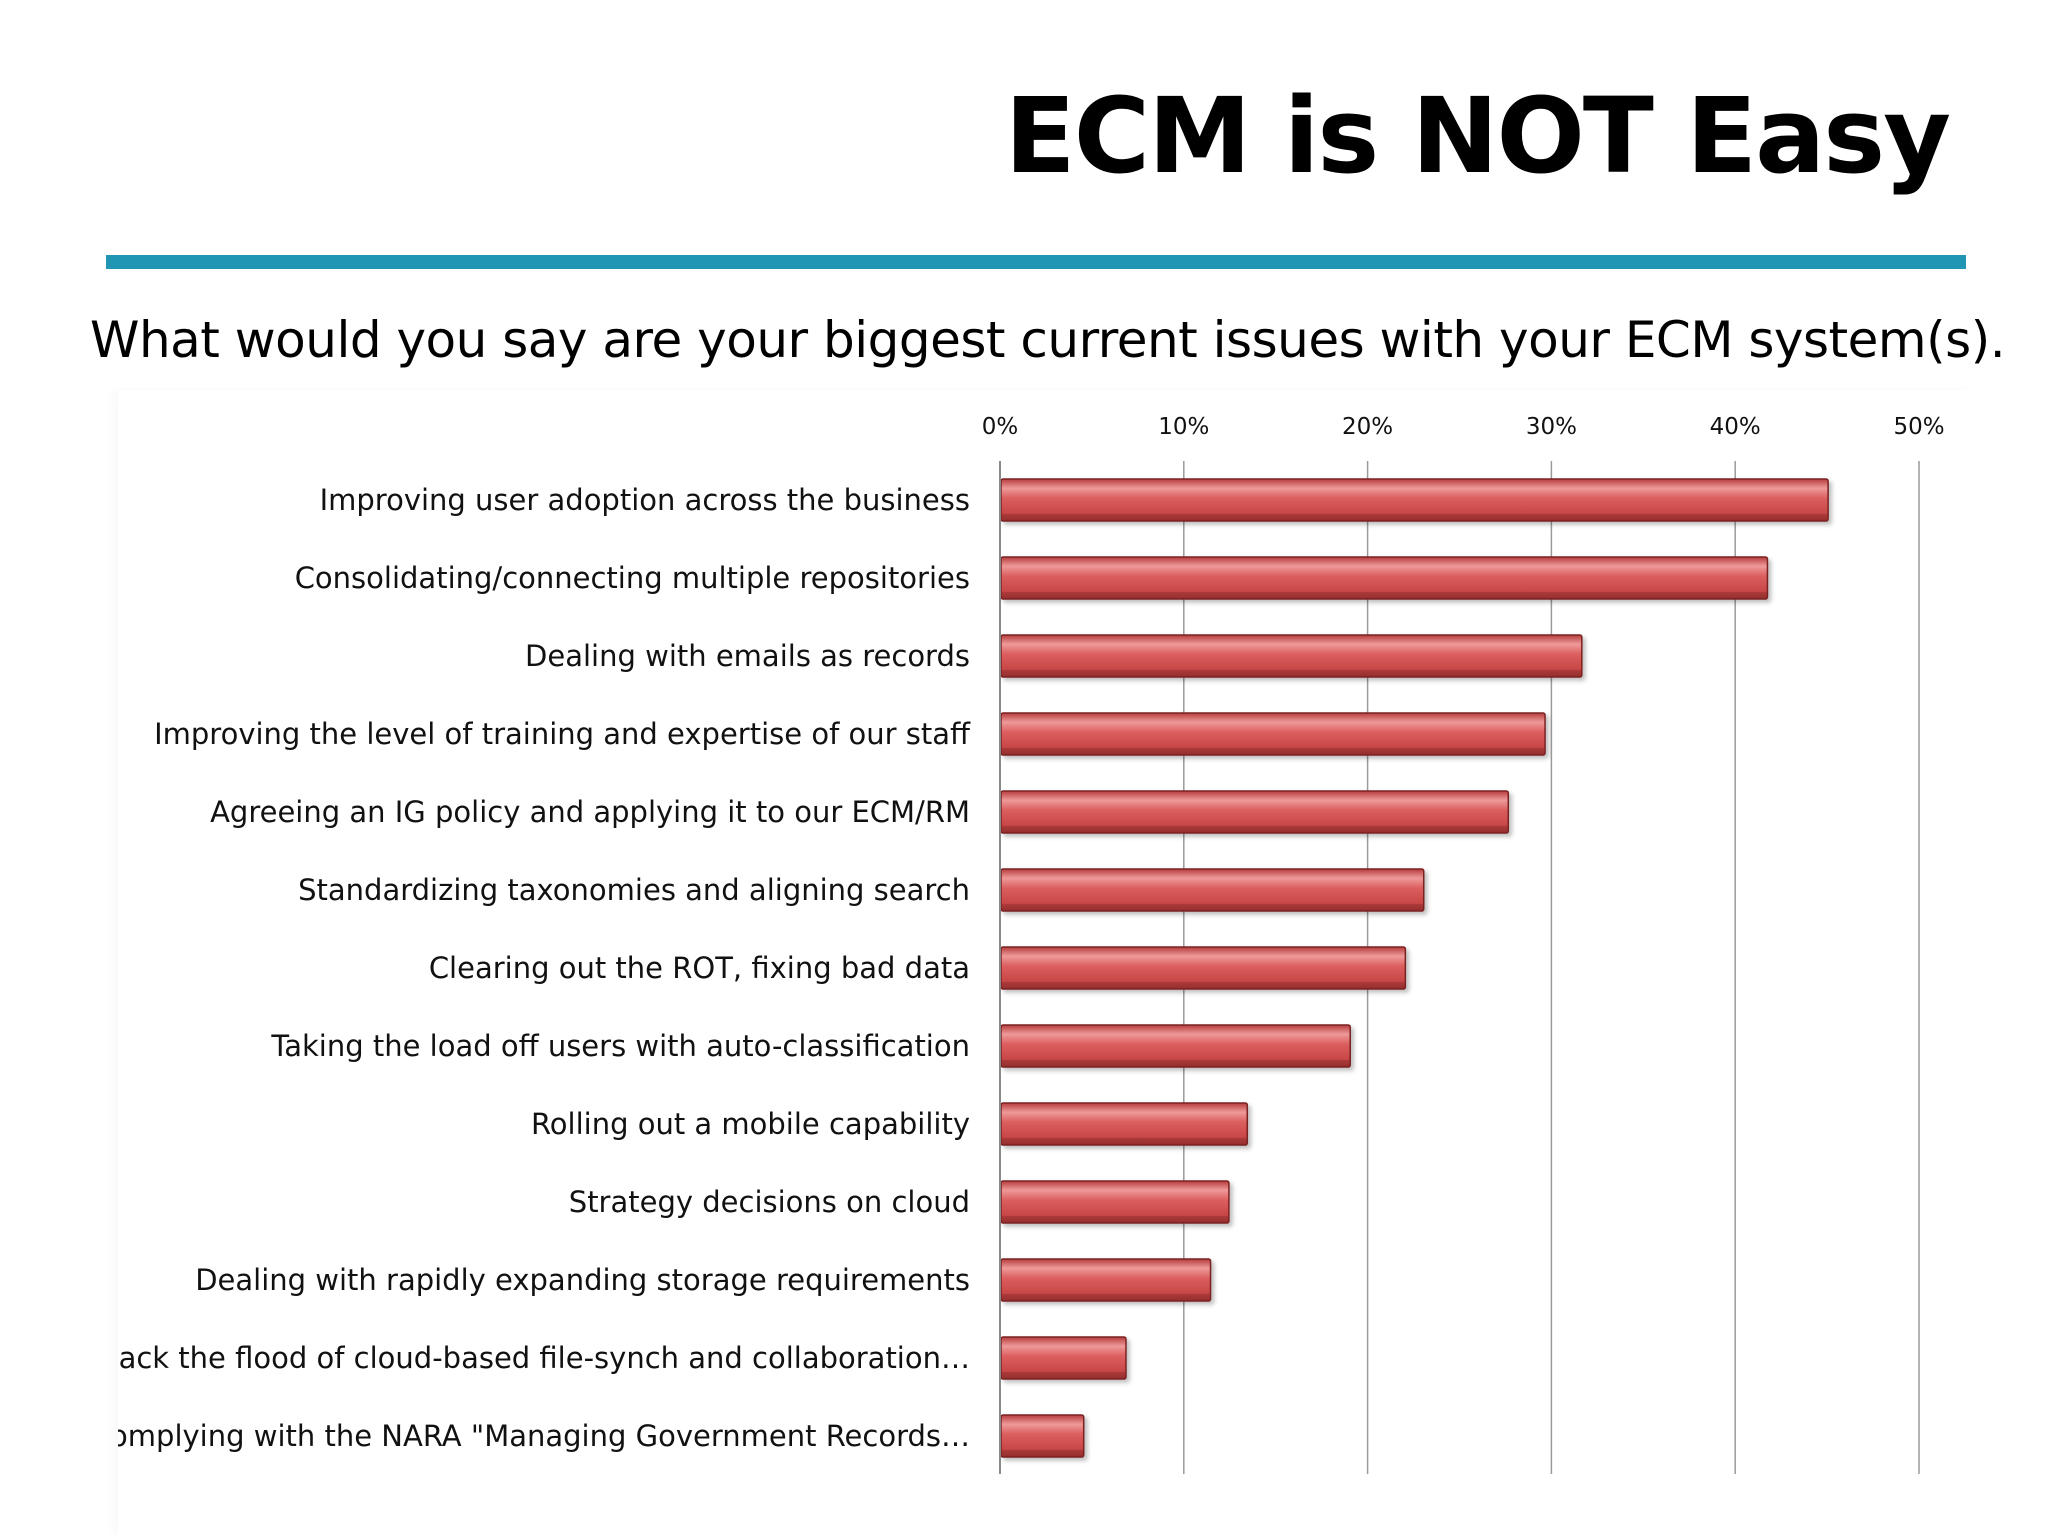 The image size is (2048, 1536). I want to click on x-tick-label: 50%, so click(1918, 427).